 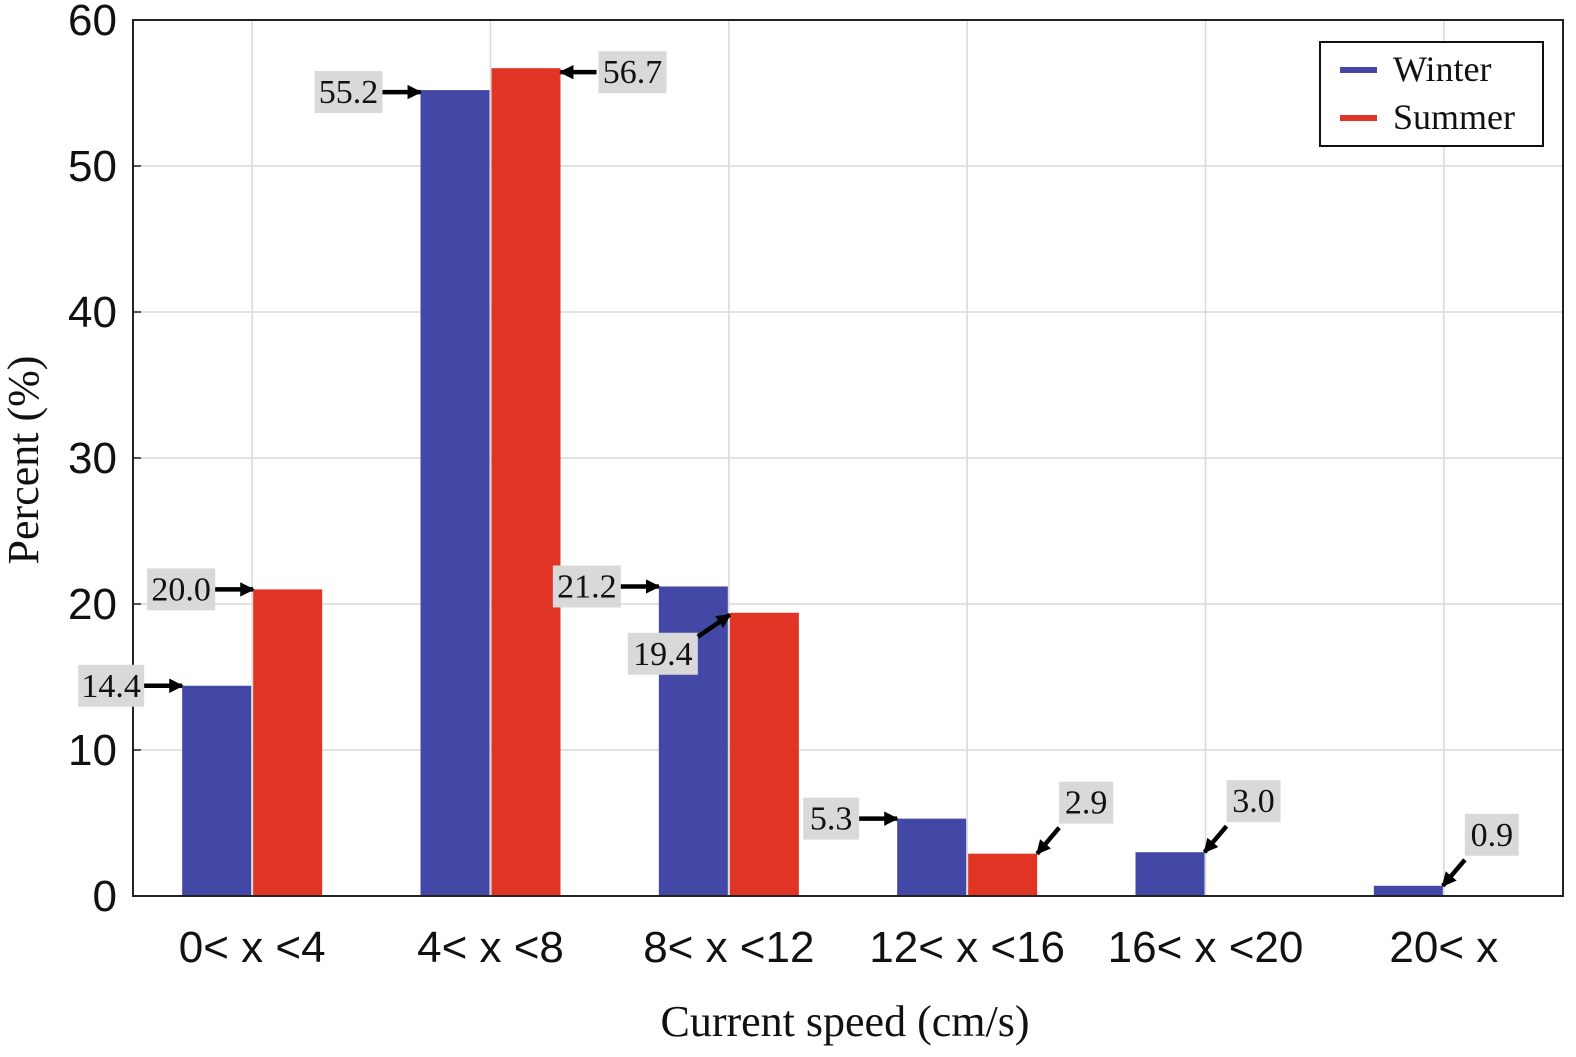 I want to click on data-label-summer-2: 19.4, so click(x=679, y=643).